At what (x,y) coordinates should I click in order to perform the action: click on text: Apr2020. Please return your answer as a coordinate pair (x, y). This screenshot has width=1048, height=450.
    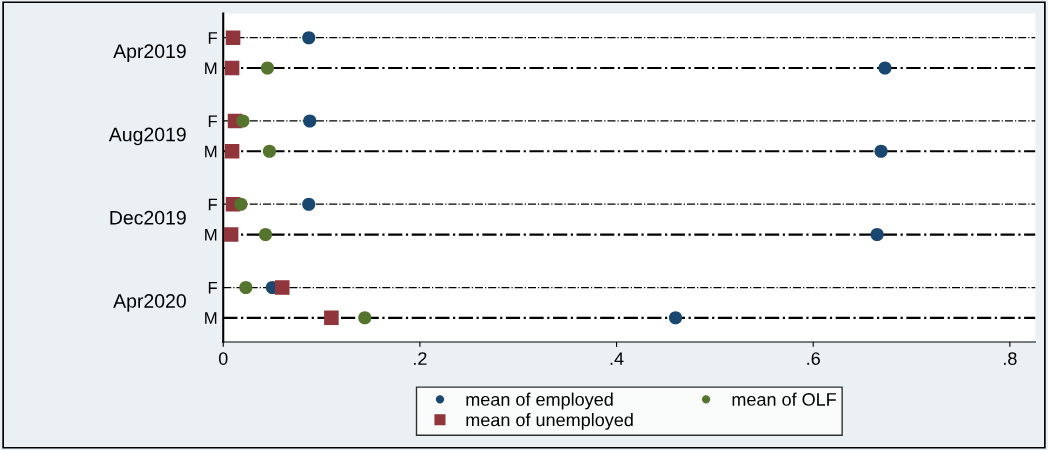
    Looking at the image, I should click on (149, 303).